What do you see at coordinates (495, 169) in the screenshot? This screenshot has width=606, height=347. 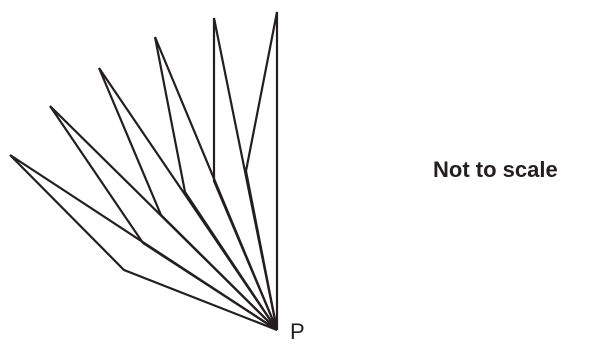 I see `not-to-scale-note: Not to scale` at bounding box center [495, 169].